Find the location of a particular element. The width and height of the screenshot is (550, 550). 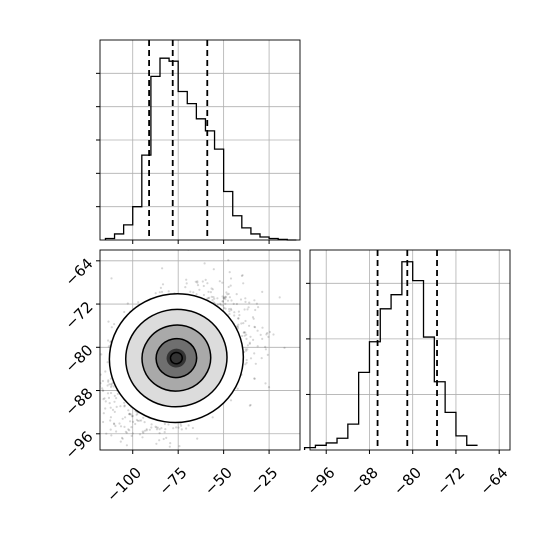

density-y-tick-label: −88 is located at coordinates (78, 401).